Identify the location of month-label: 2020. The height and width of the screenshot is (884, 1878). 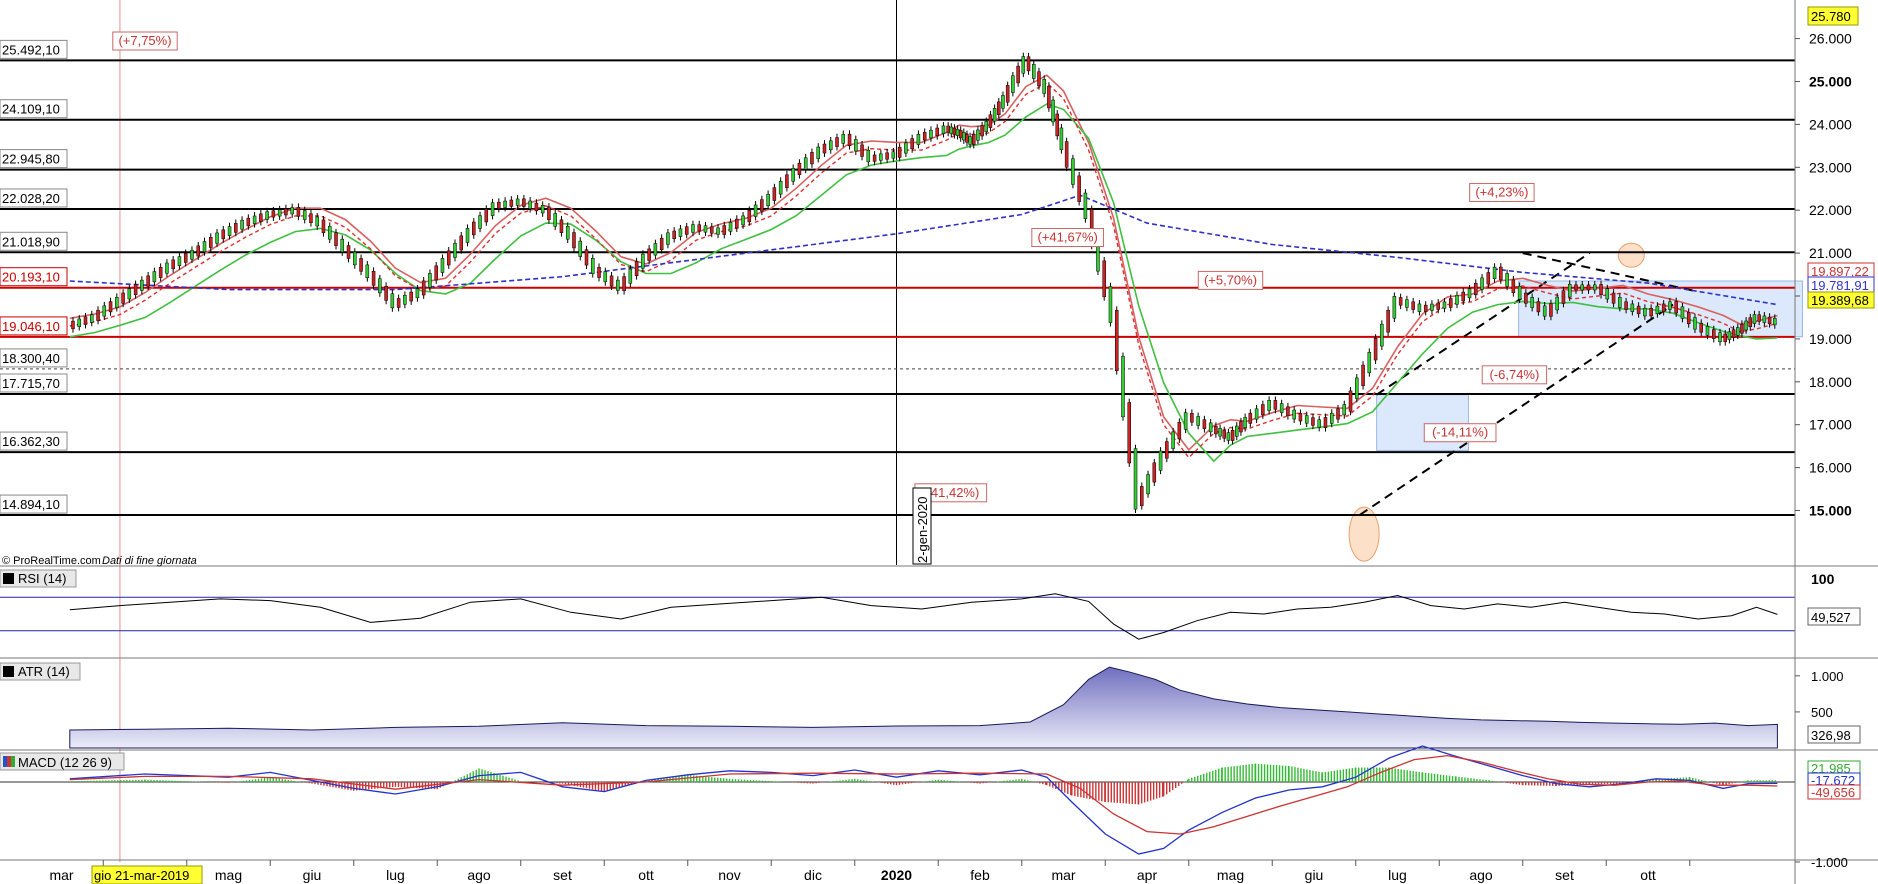
(896, 875).